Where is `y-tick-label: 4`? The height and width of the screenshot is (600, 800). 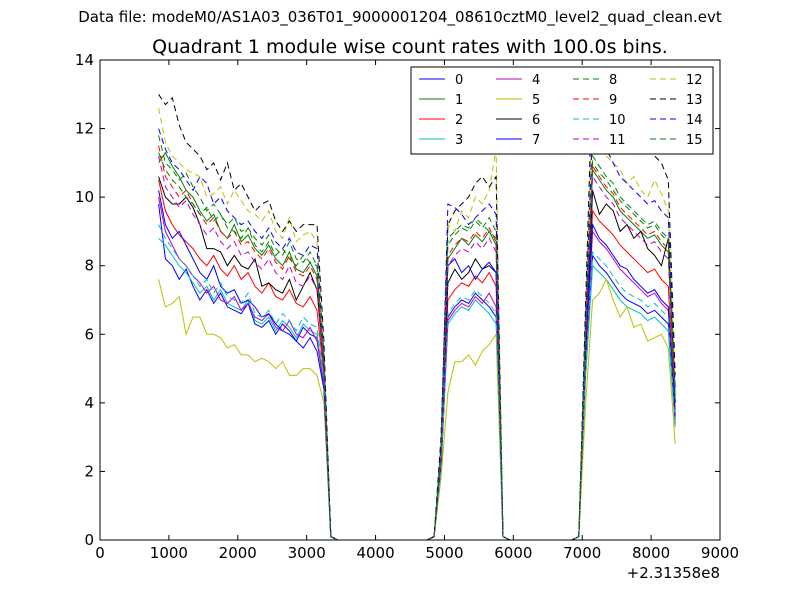 y-tick-label: 4 is located at coordinates (89, 403).